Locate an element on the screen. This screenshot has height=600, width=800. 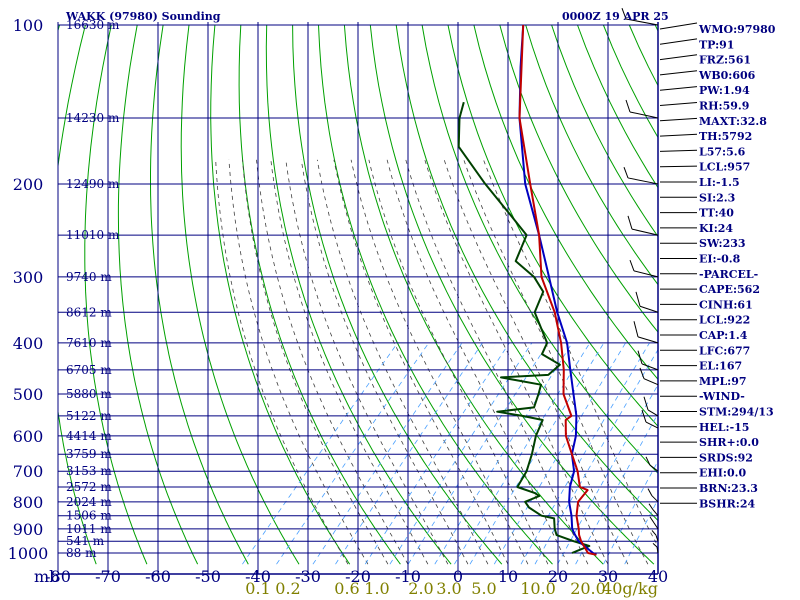
pressure-tick-label: 900 is located at coordinates (28, 529).